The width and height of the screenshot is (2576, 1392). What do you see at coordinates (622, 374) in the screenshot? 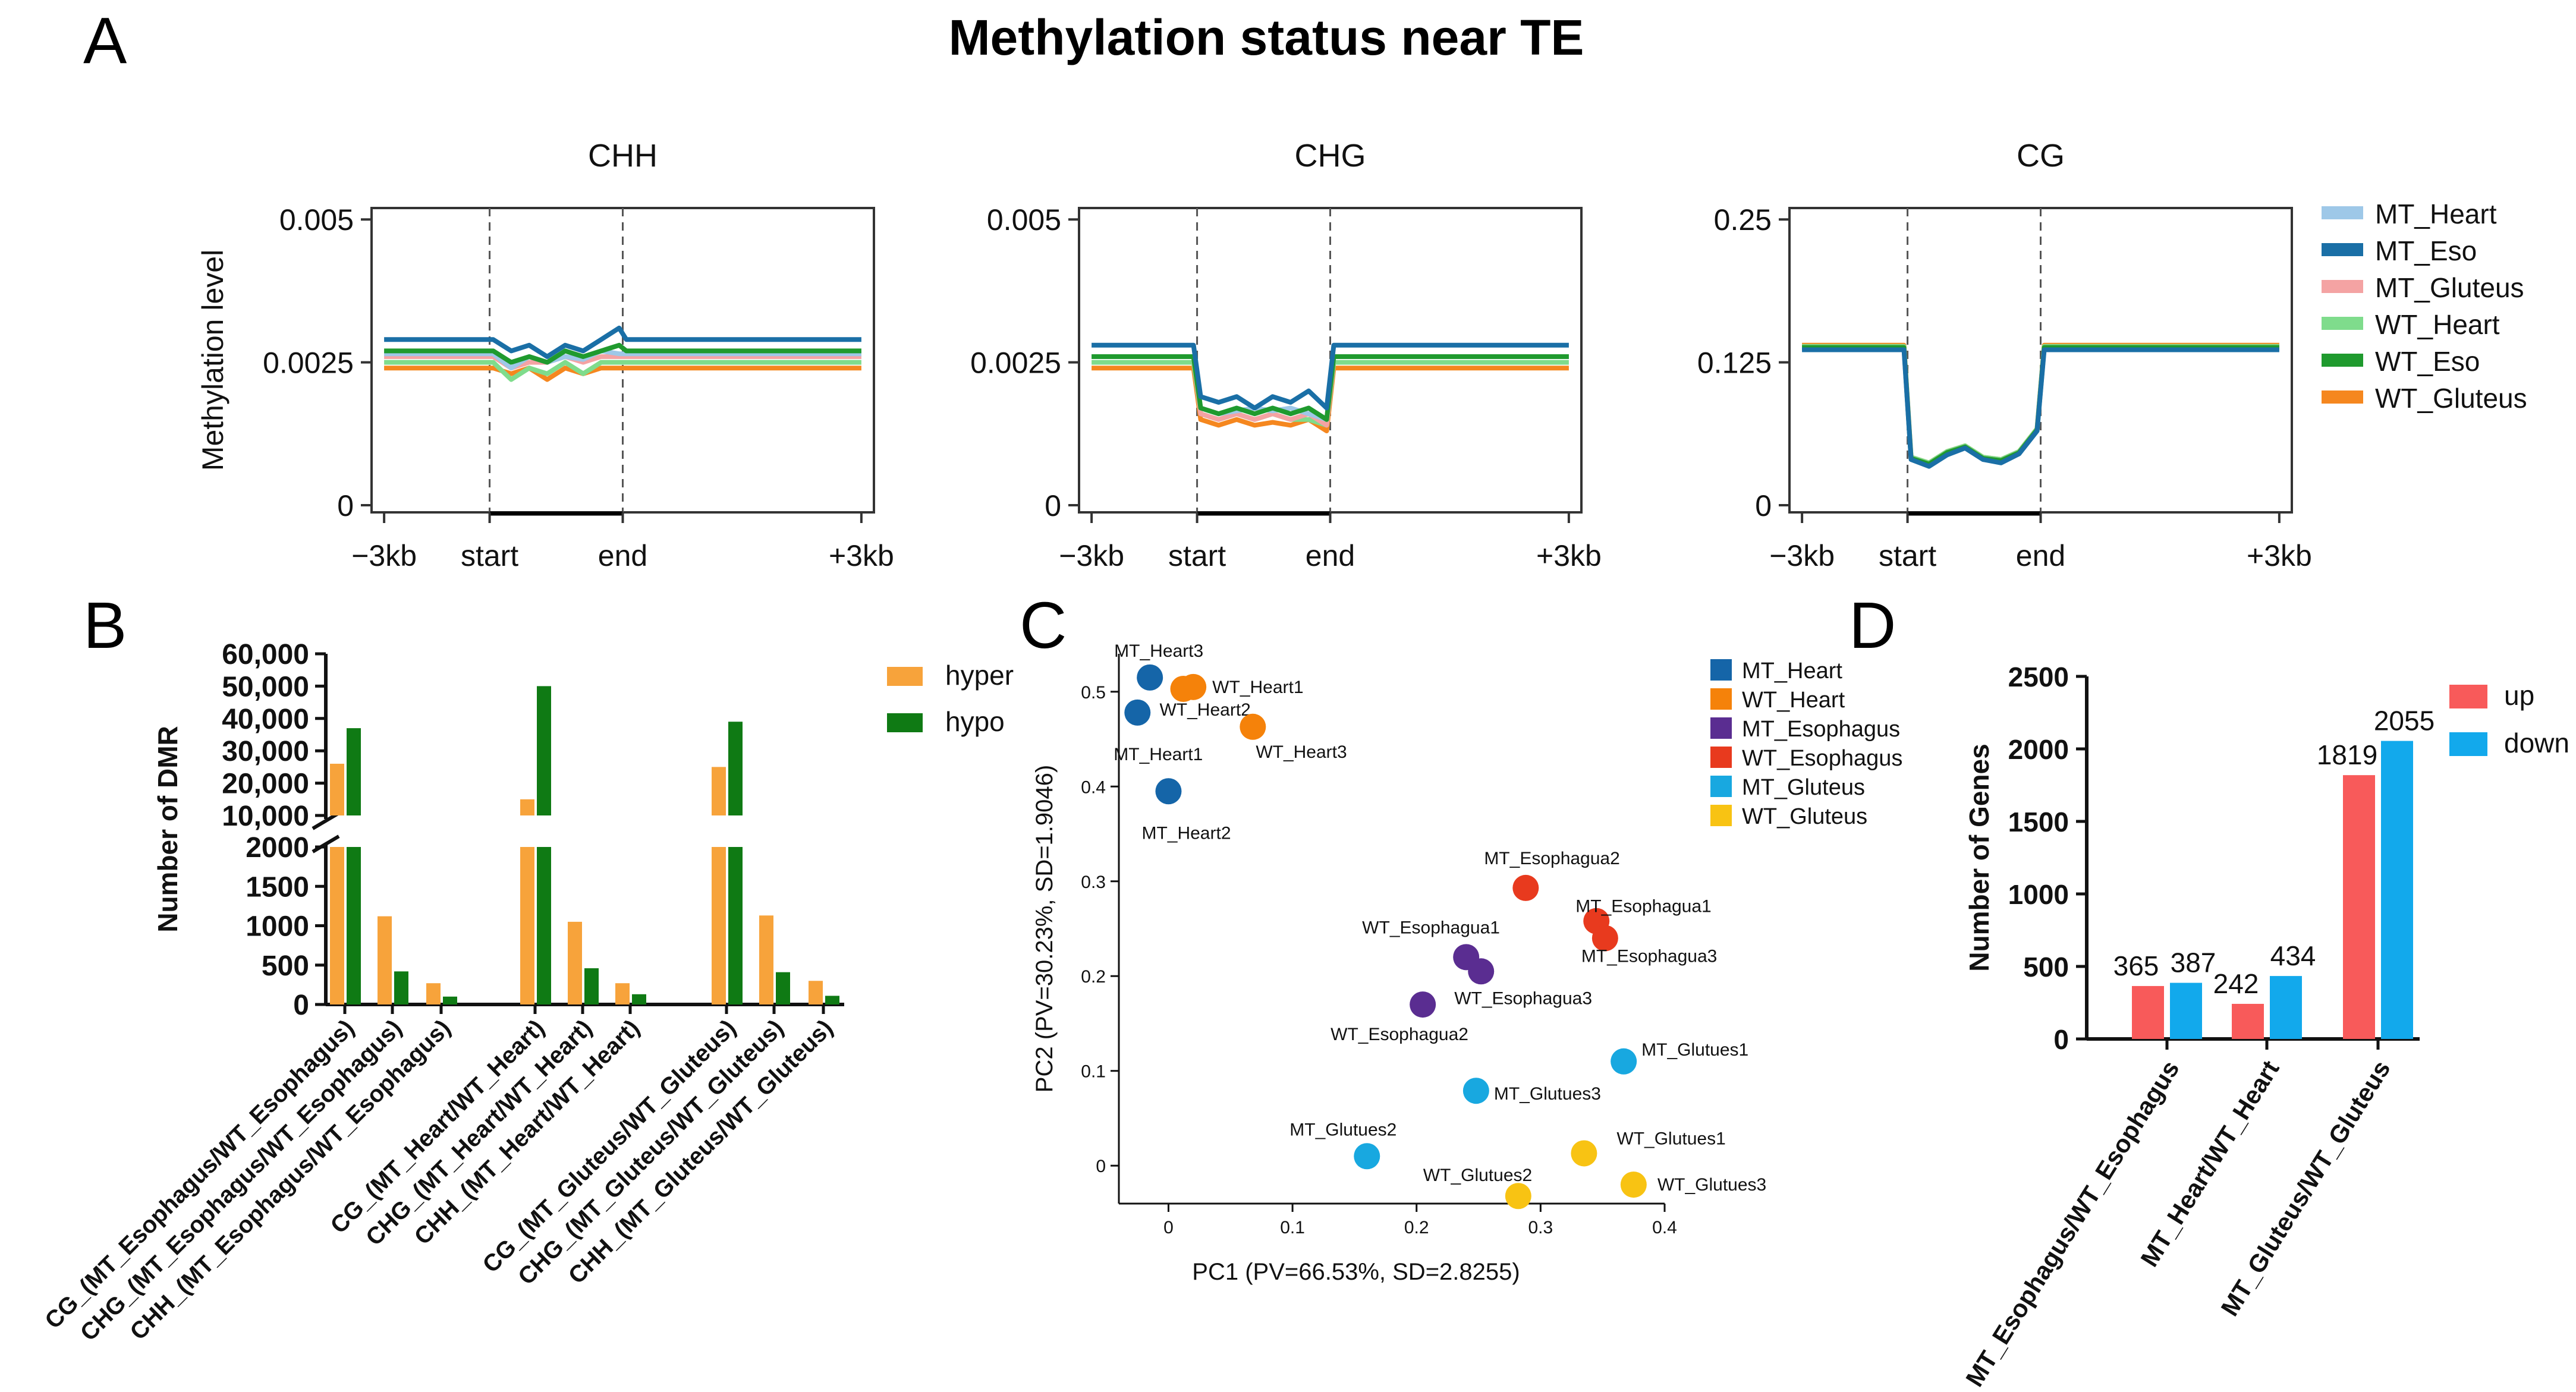
I see `series-line-wt-gluteus` at bounding box center [622, 374].